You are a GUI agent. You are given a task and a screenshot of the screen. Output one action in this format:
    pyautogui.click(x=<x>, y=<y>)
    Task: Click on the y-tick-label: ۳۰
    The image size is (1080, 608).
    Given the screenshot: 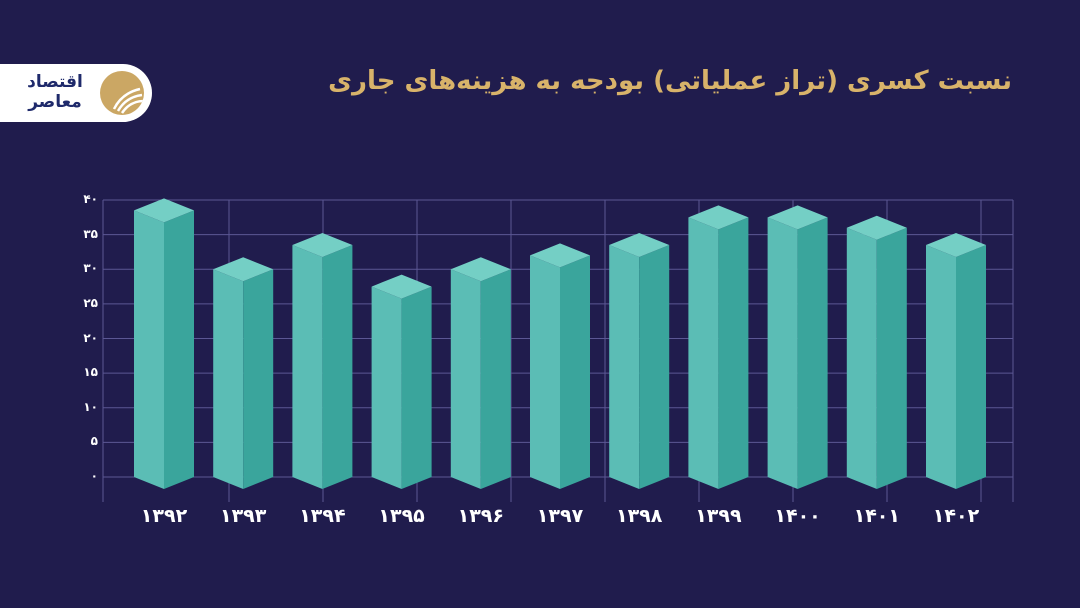 What is the action you would take?
    pyautogui.click(x=90, y=268)
    